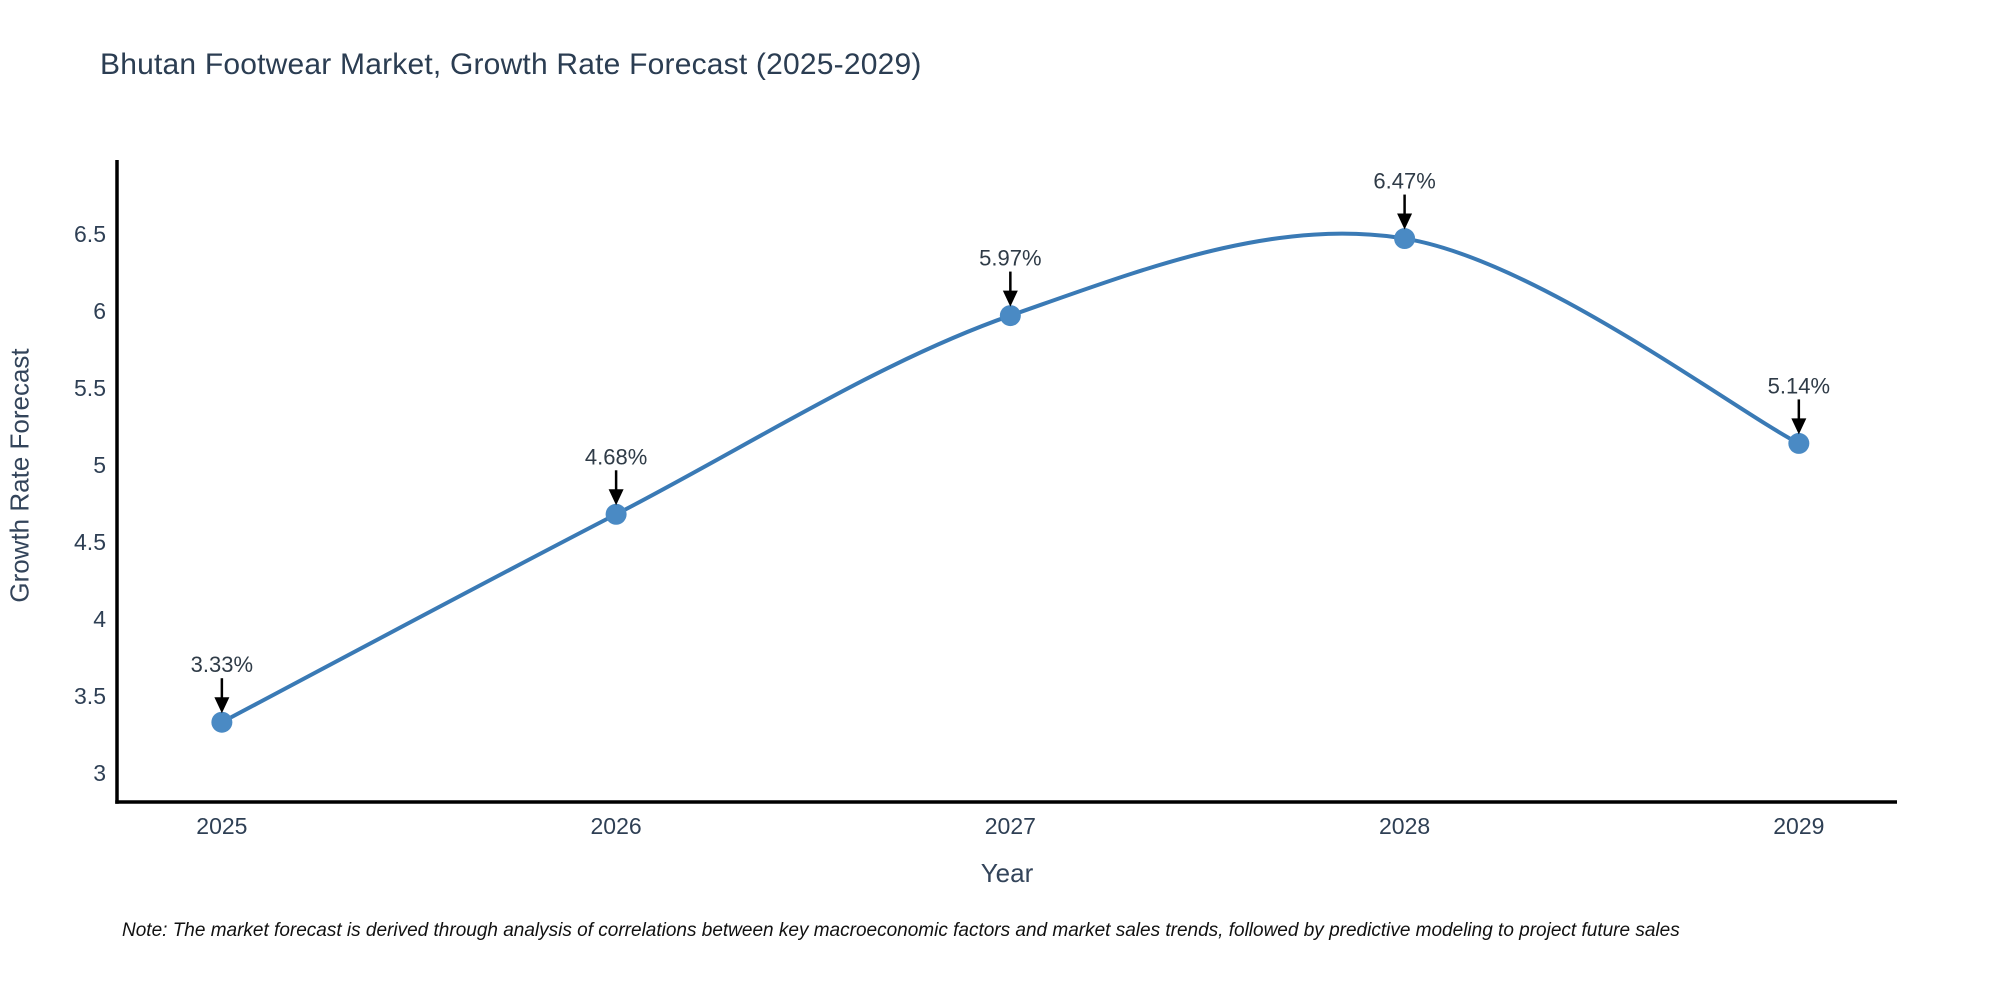 The image size is (2000, 1000). I want to click on x-tick-label: 2027, so click(1010, 826).